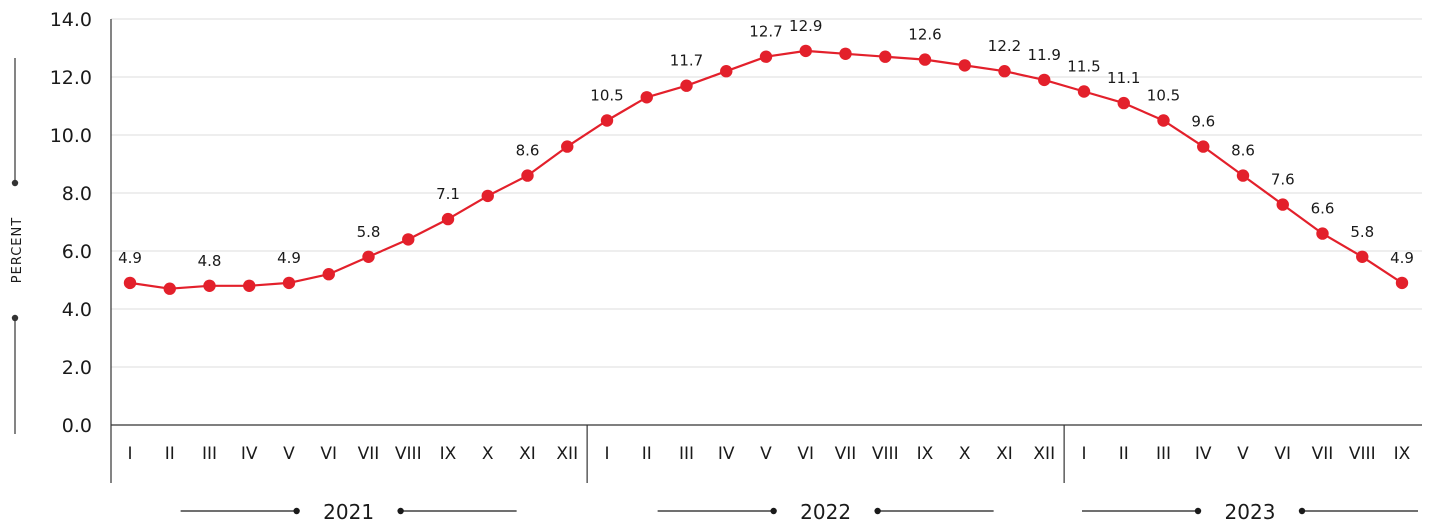 This screenshot has height=524, width=1432. I want to click on data-label: 5.8, so click(369, 232).